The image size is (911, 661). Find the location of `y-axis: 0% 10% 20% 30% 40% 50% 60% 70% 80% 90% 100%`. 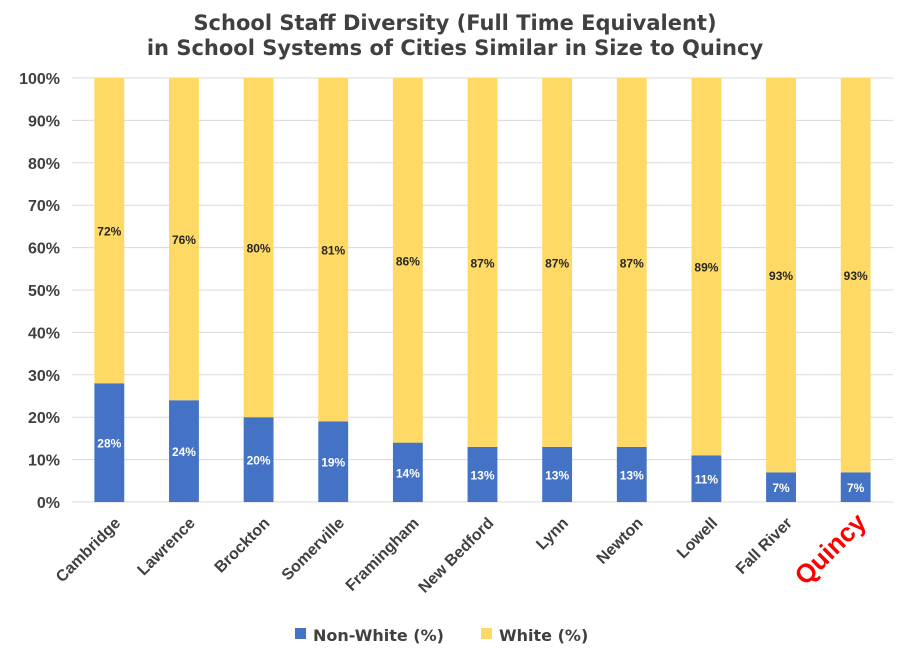

y-axis: 0% 10% 20% 30% 40% 50% 60% 70% 80% 90% 100% is located at coordinates (39, 291).